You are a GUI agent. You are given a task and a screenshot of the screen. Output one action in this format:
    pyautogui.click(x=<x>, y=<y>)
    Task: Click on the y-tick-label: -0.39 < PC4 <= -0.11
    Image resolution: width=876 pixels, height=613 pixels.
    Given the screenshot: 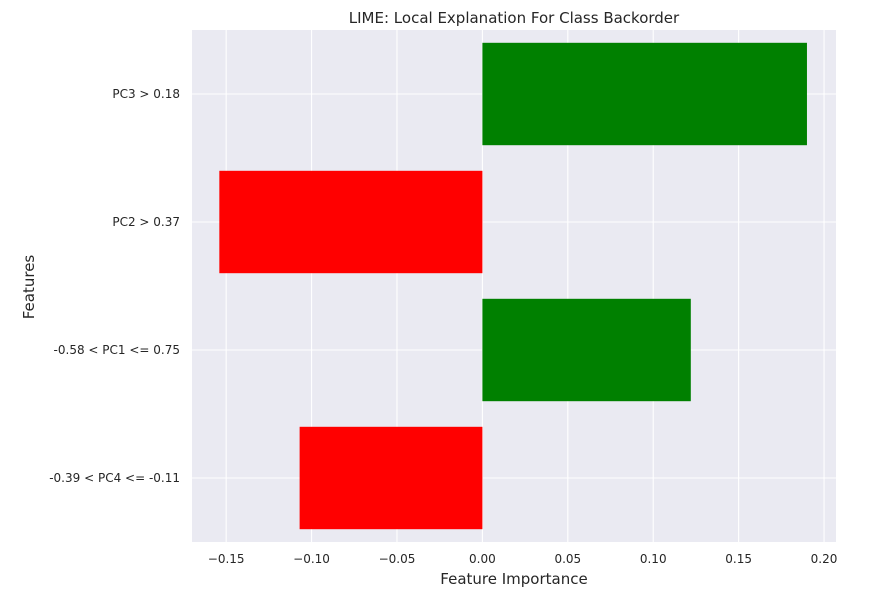 What is the action you would take?
    pyautogui.click(x=114, y=478)
    